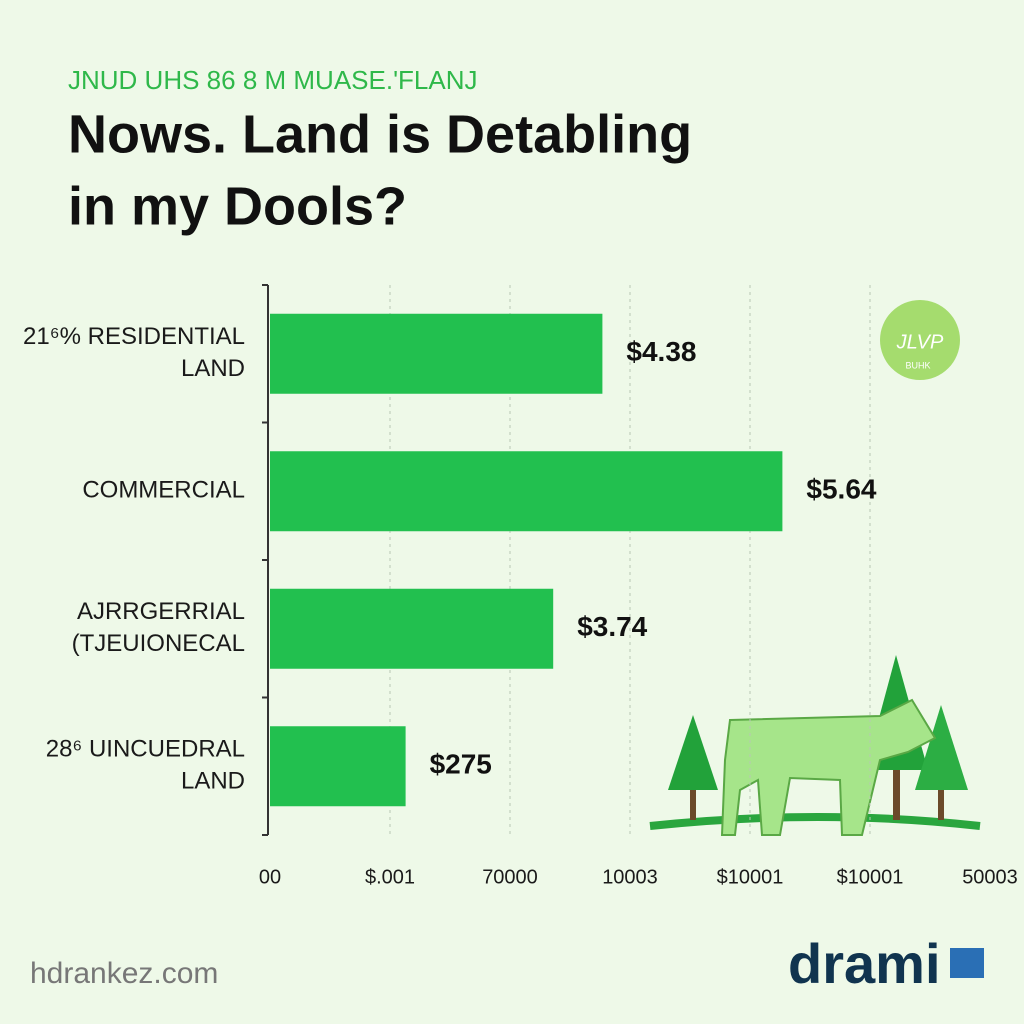  Describe the element at coordinates (270, 877) in the screenshot. I see `x-tick-label: 00` at that location.